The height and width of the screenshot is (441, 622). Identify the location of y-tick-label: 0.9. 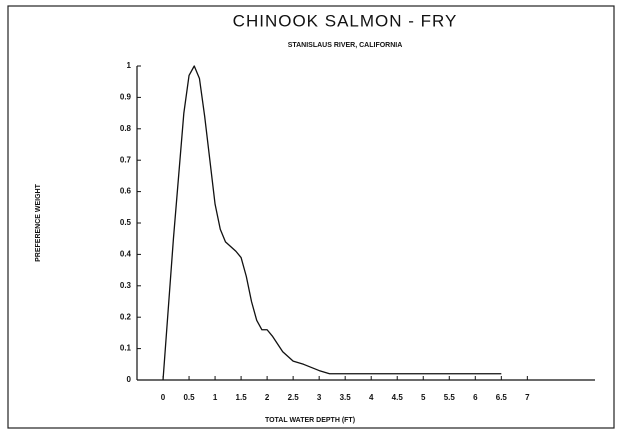
(126, 97).